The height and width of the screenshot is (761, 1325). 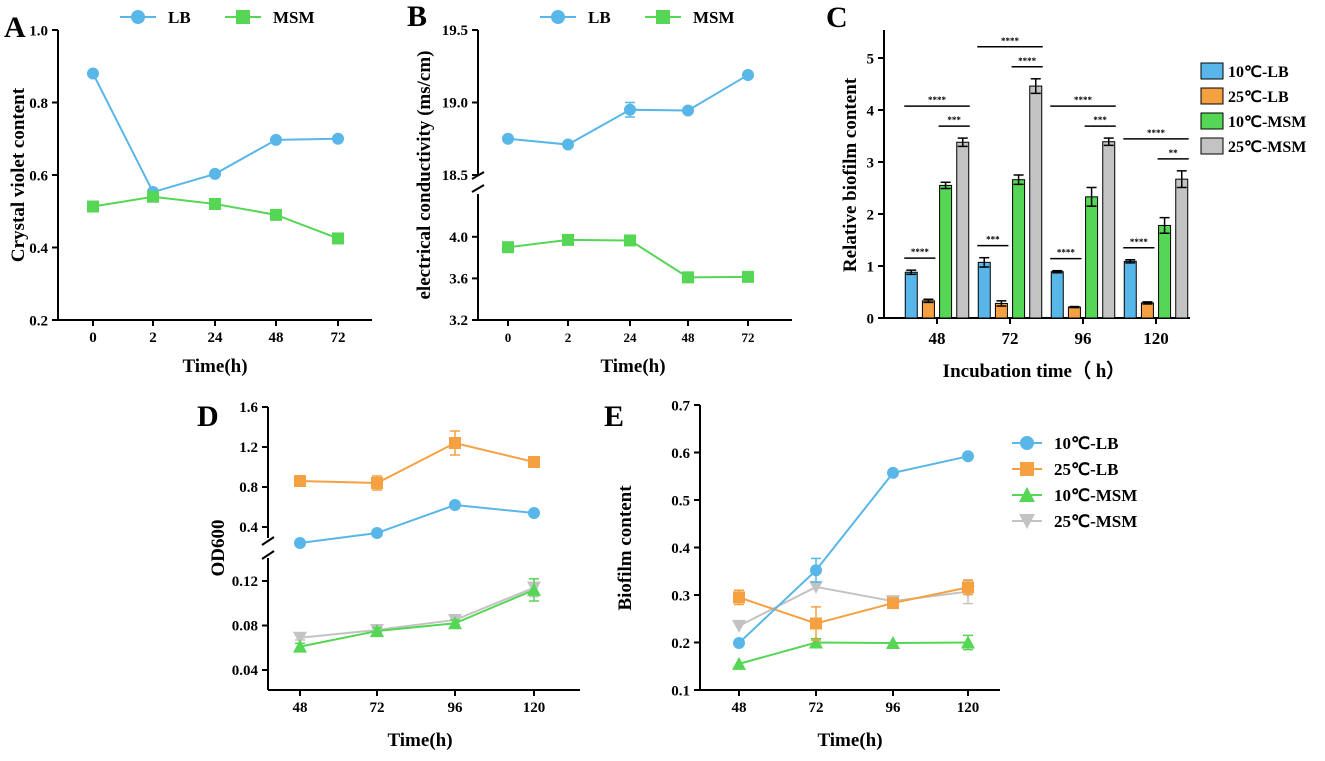 I want to click on panel-e-legend-10c-lb-marker, so click(x=1027, y=443).